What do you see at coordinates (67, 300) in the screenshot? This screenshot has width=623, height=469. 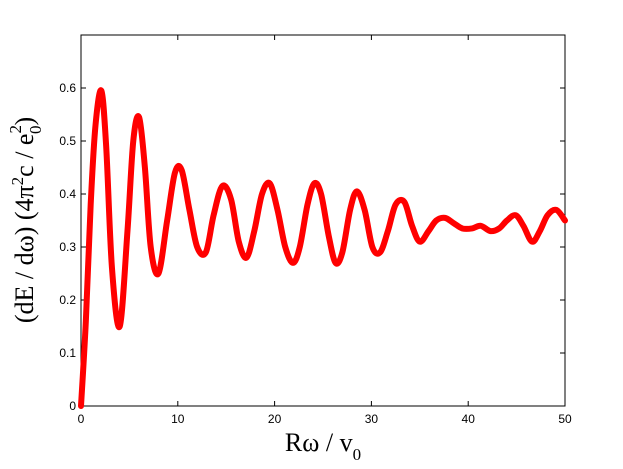 I see `y-tick-label: 0.2` at bounding box center [67, 300].